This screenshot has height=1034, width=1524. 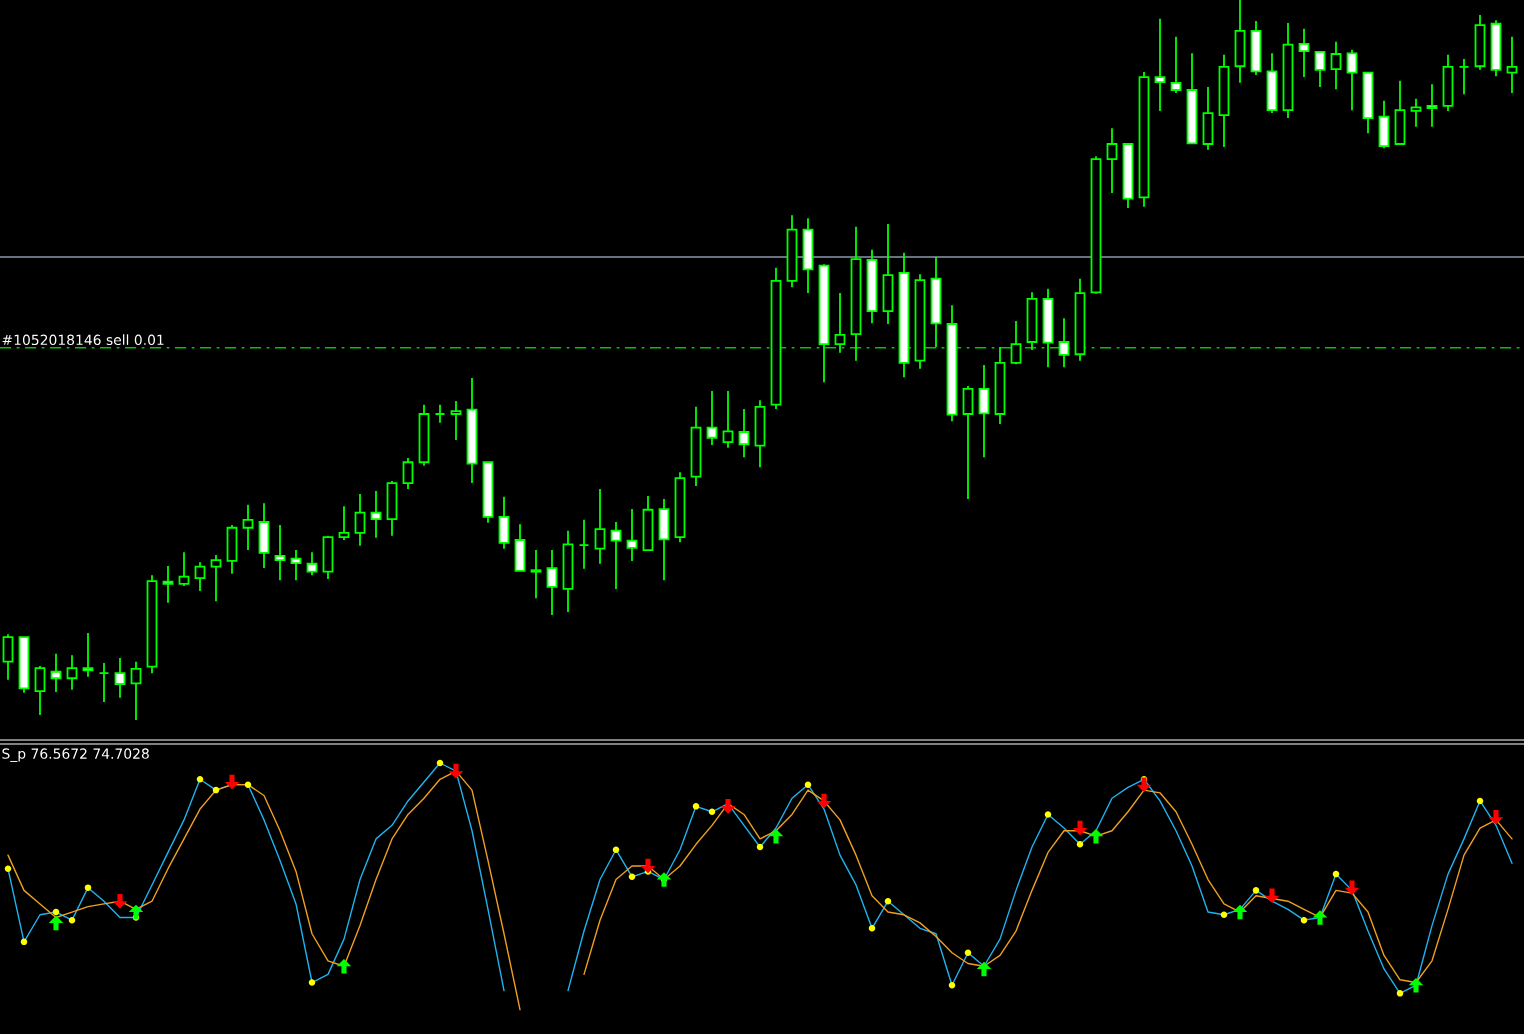 I want to click on text: S_p 76.5672 74.7028, so click(x=75, y=755).